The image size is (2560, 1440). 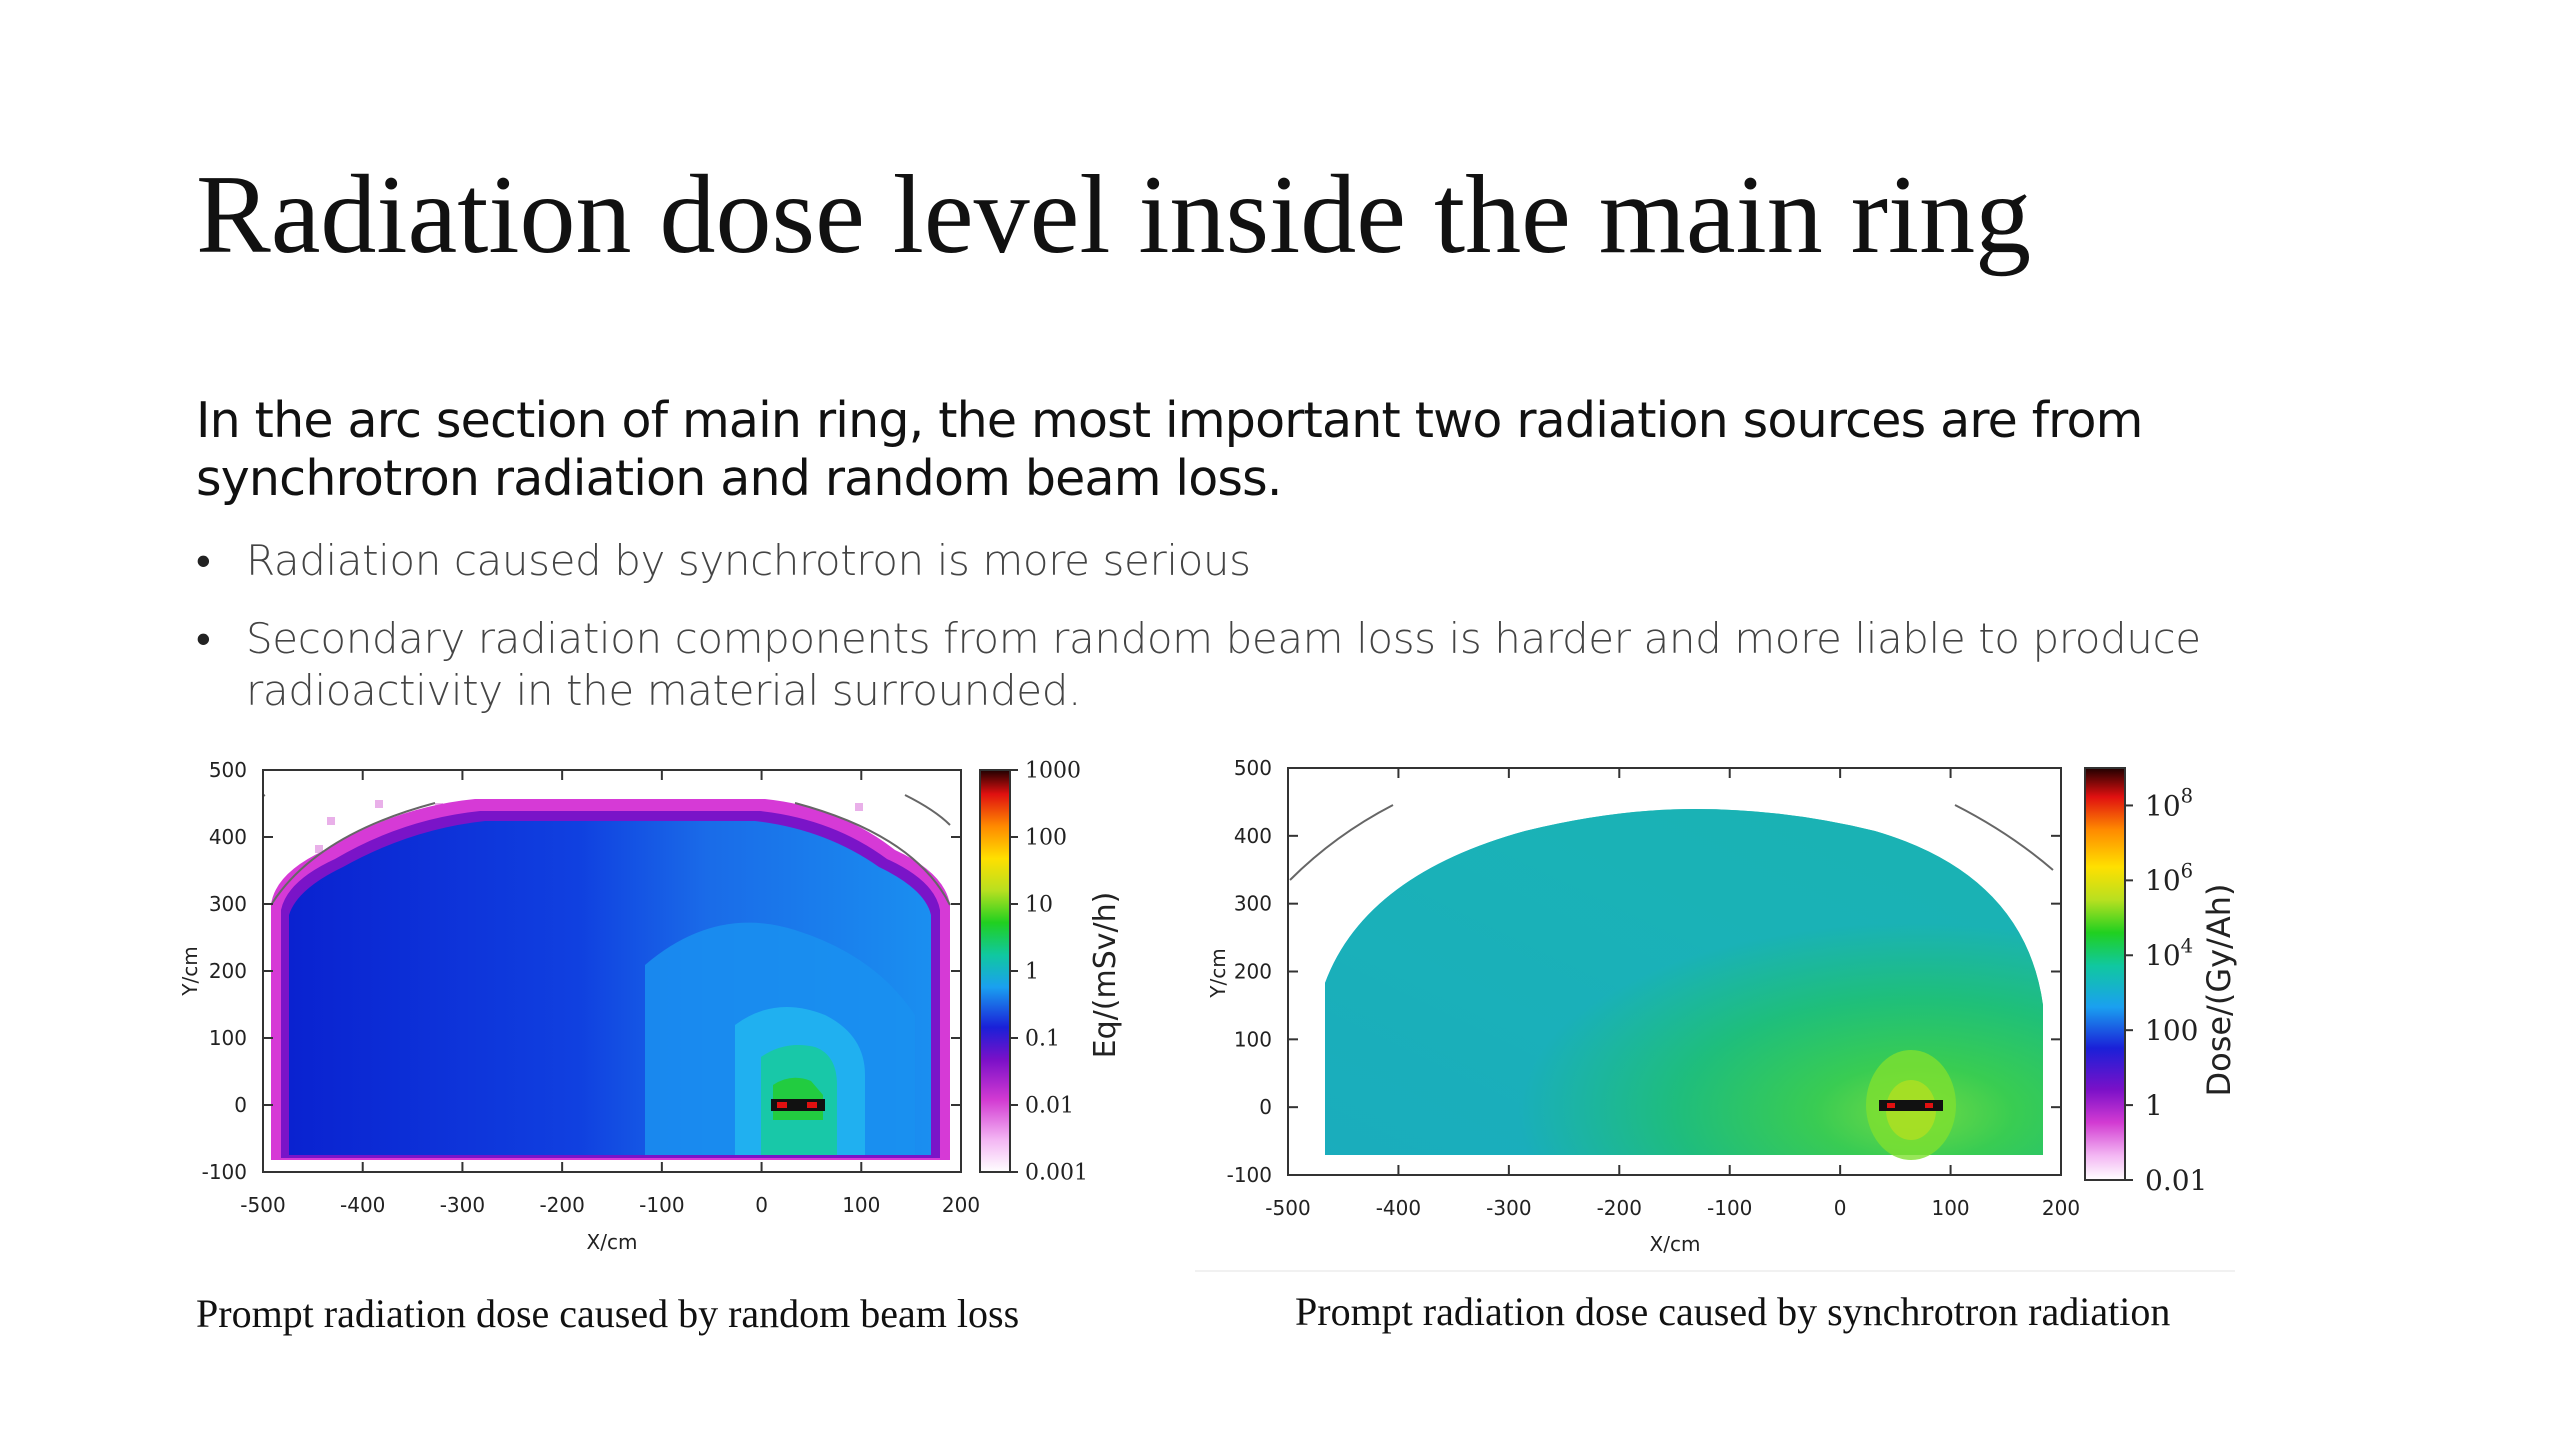 What do you see at coordinates (1715, 1271) in the screenshot?
I see `caption-divider` at bounding box center [1715, 1271].